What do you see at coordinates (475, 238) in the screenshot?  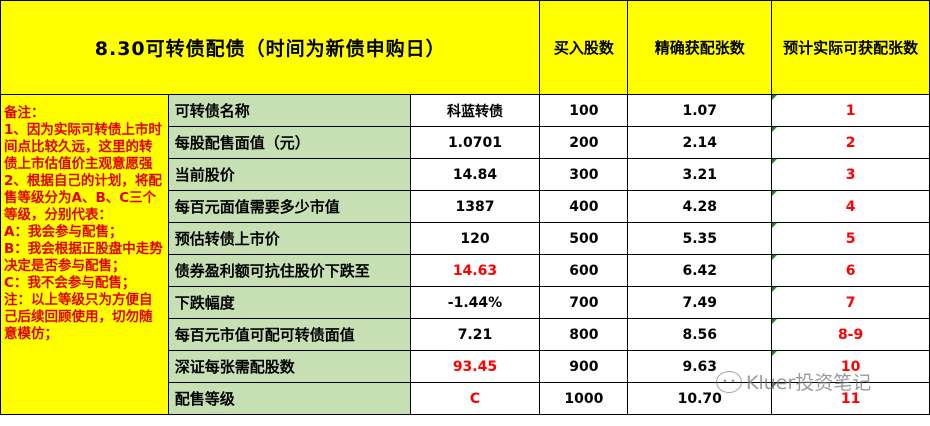 I see `row-value: 120` at bounding box center [475, 238].